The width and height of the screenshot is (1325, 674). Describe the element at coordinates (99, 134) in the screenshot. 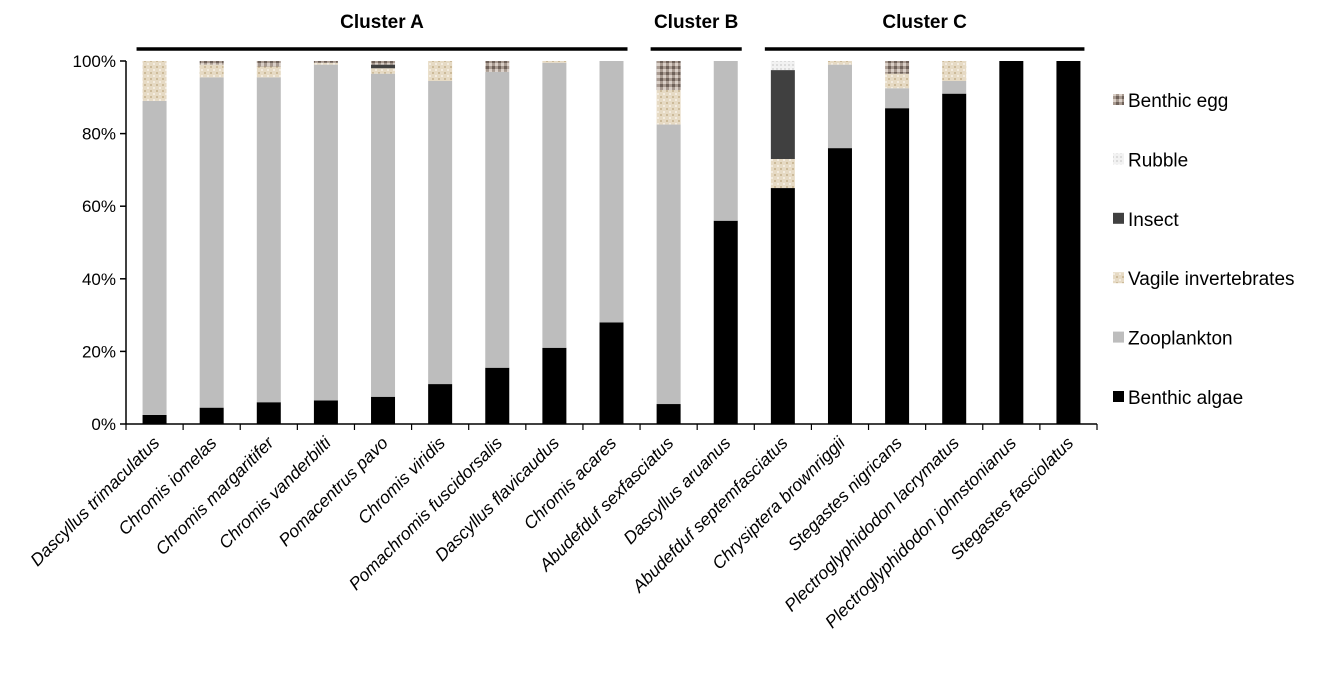

I see `y-tick-label: 80%` at that location.